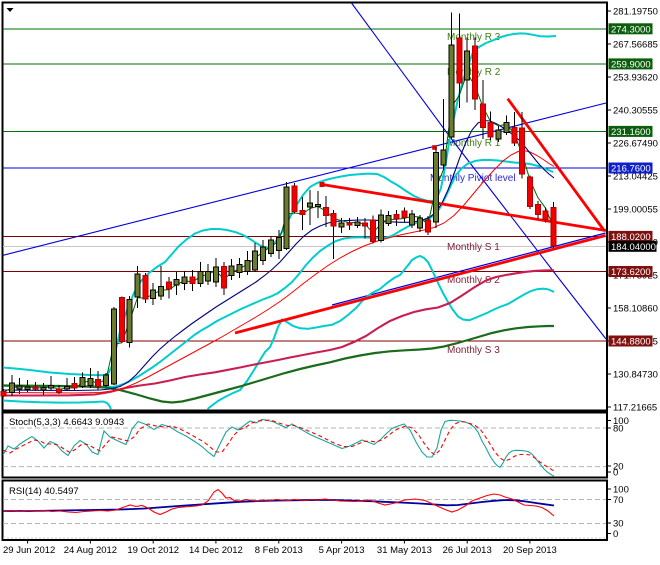 This screenshot has width=660, height=565. Describe the element at coordinates (66, 422) in the screenshot. I see `svg-text: Stoch(5,3,3) 4.6643 9.0943` at that location.